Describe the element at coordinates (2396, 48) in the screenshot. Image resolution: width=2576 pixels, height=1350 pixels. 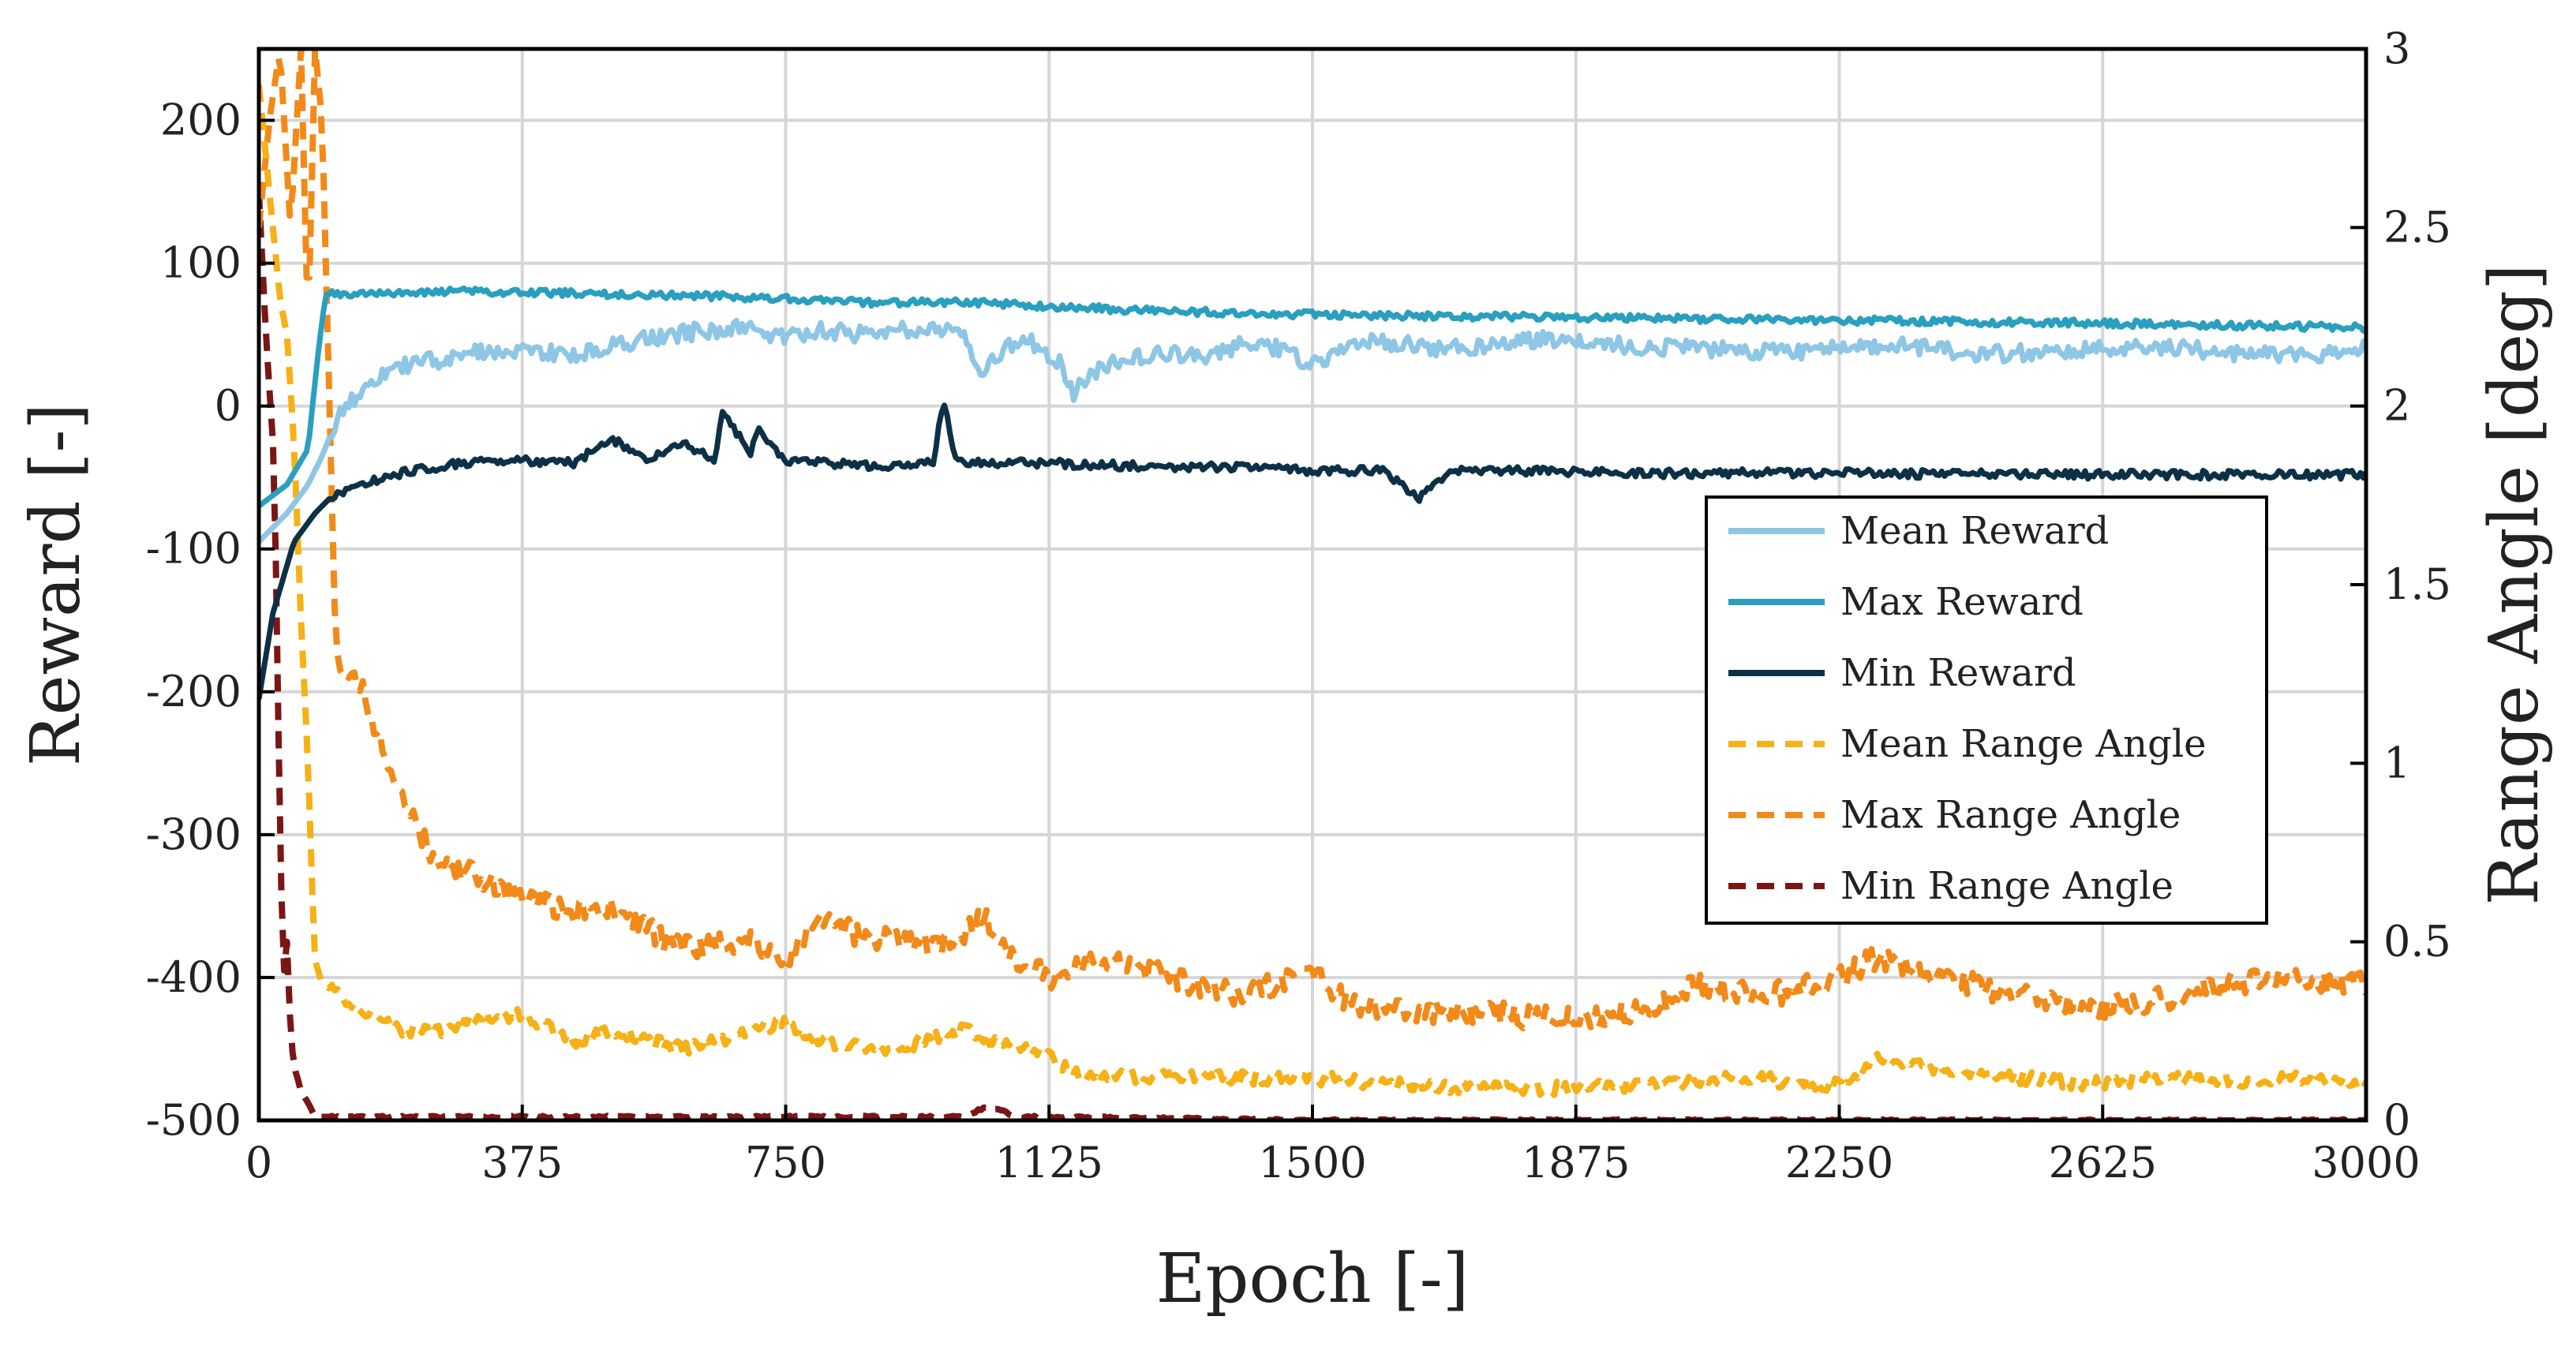
I see `y2-tick-label: 3` at that location.